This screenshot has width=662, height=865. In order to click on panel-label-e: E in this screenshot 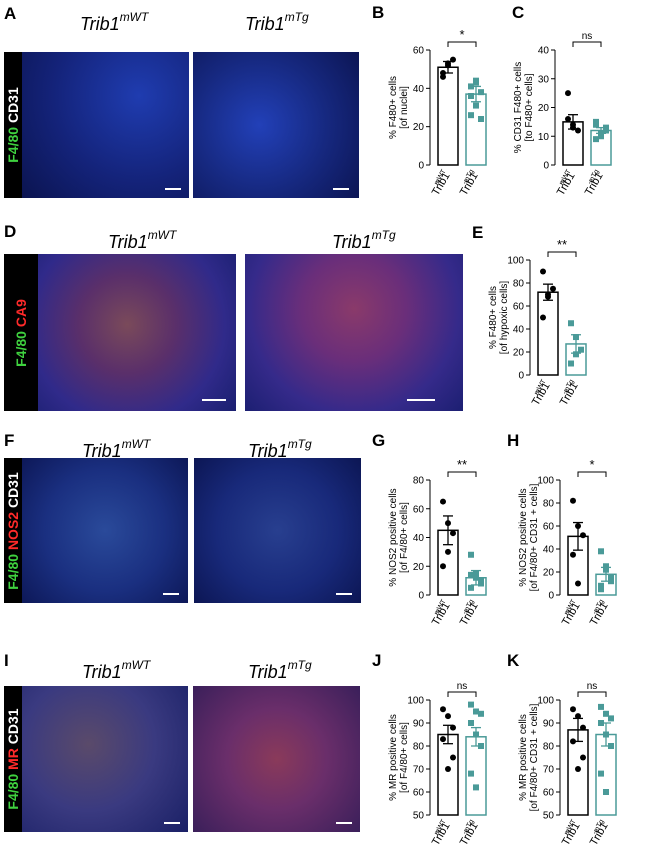, I will do `click(477, 232)`.